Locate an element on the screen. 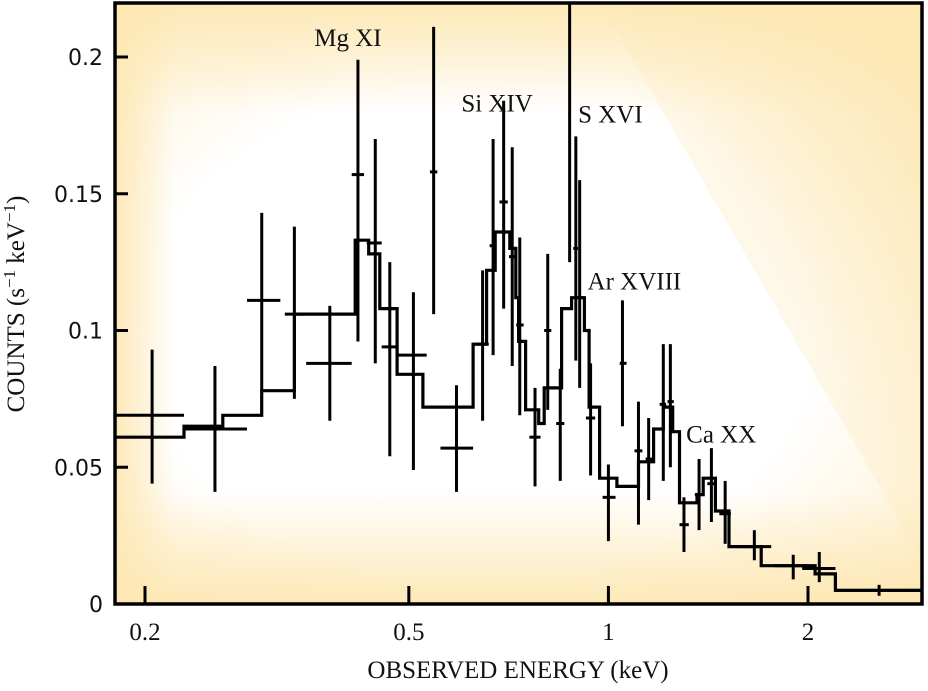 Image resolution: width=928 pixels, height=691 pixels. y-tick-label-3: 0.15 is located at coordinates (78, 195).